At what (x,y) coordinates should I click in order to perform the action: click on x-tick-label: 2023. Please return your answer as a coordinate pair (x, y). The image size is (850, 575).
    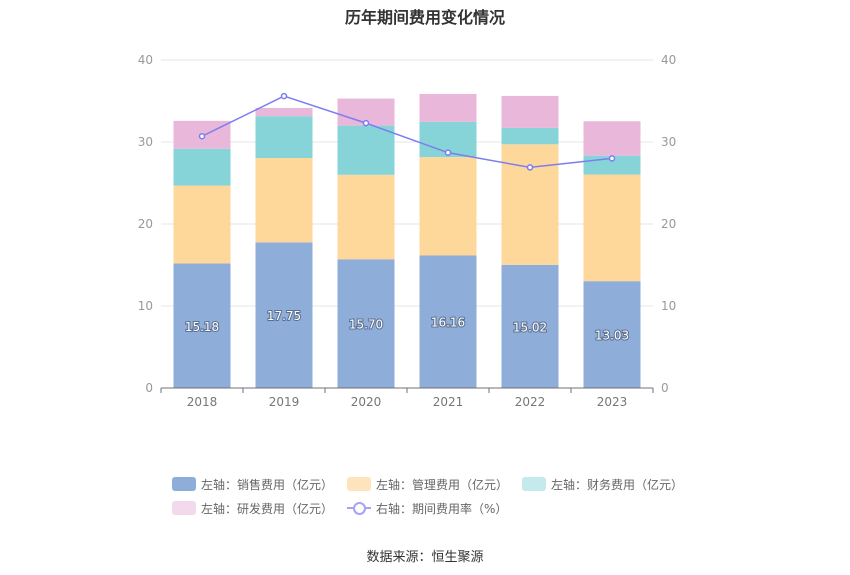
    Looking at the image, I should click on (612, 402).